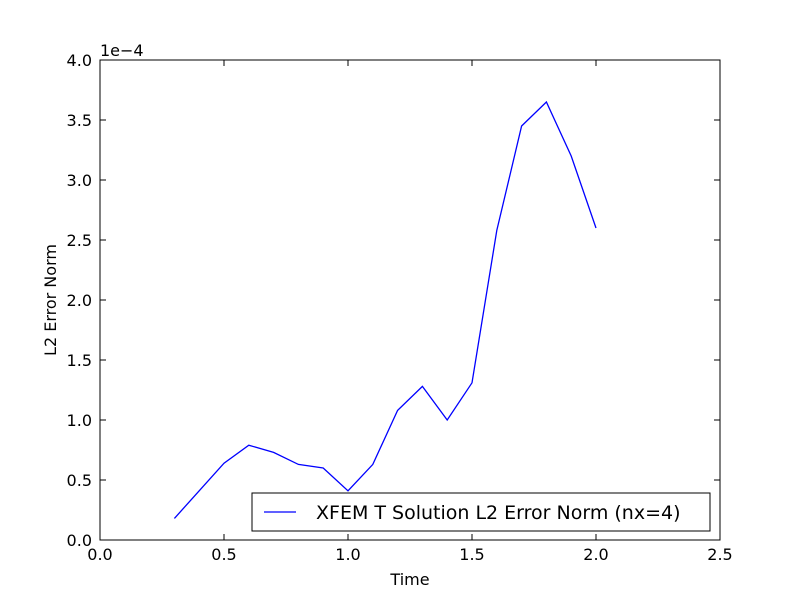 The image size is (800, 600). What do you see at coordinates (719, 554) in the screenshot?
I see `x-tick-label: 2.5` at bounding box center [719, 554].